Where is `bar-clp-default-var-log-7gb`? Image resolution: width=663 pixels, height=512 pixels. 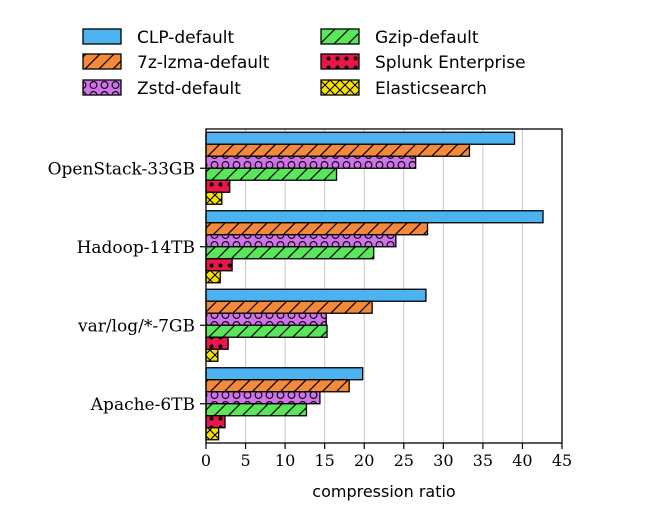
bar-clp-default-var-log-7gb is located at coordinates (316, 295).